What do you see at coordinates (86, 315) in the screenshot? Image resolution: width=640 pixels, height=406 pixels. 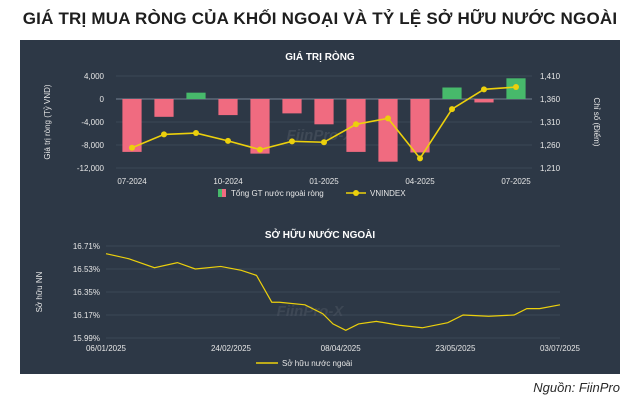 I see `y-tick-label: 16.17%` at bounding box center [86, 315].